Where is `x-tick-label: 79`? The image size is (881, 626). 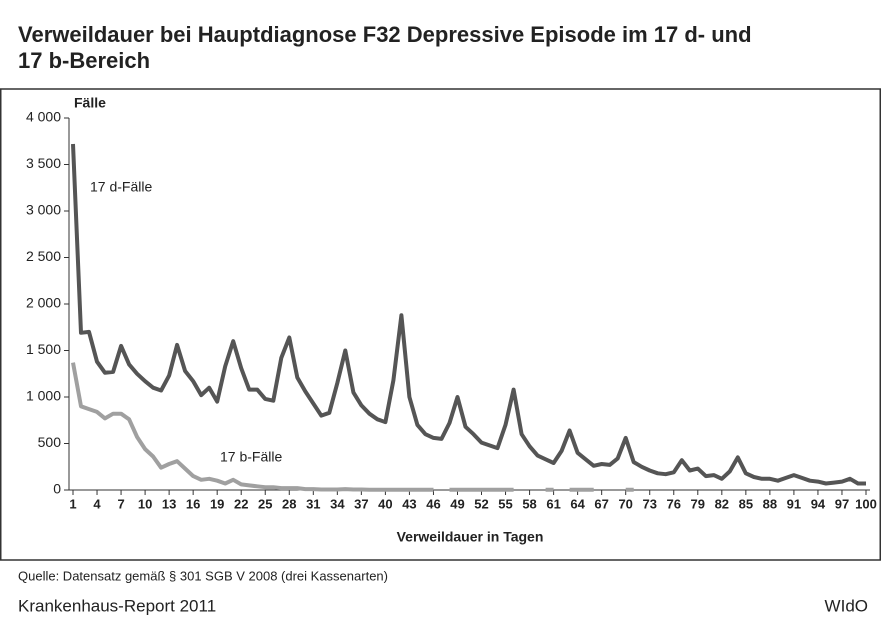 x-tick-label: 79 is located at coordinates (698, 503).